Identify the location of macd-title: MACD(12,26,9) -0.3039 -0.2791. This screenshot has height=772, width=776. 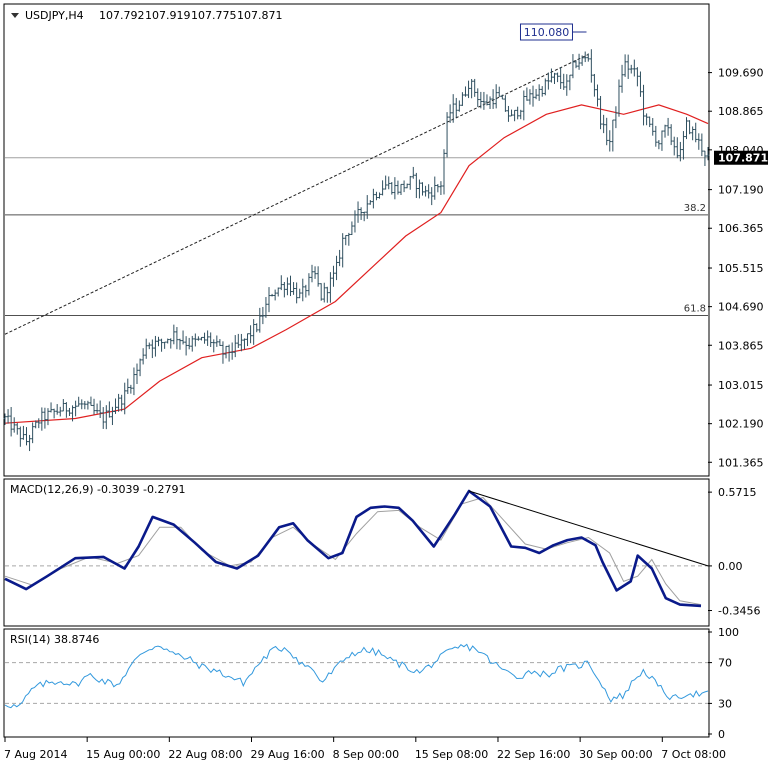
(97, 489).